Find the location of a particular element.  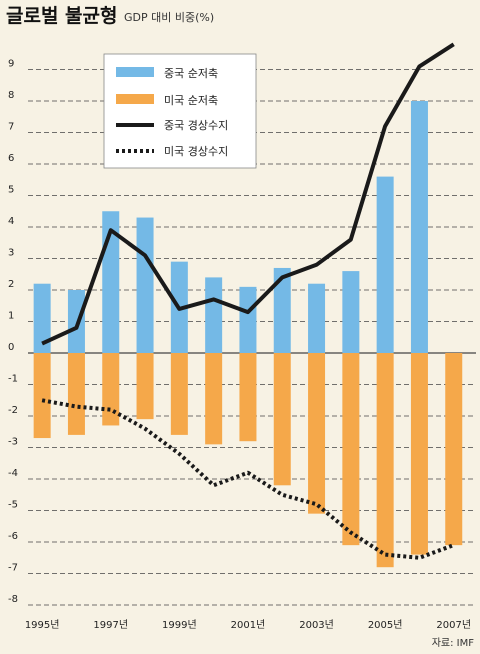

y-tick-label: -2 is located at coordinates (13, 410).